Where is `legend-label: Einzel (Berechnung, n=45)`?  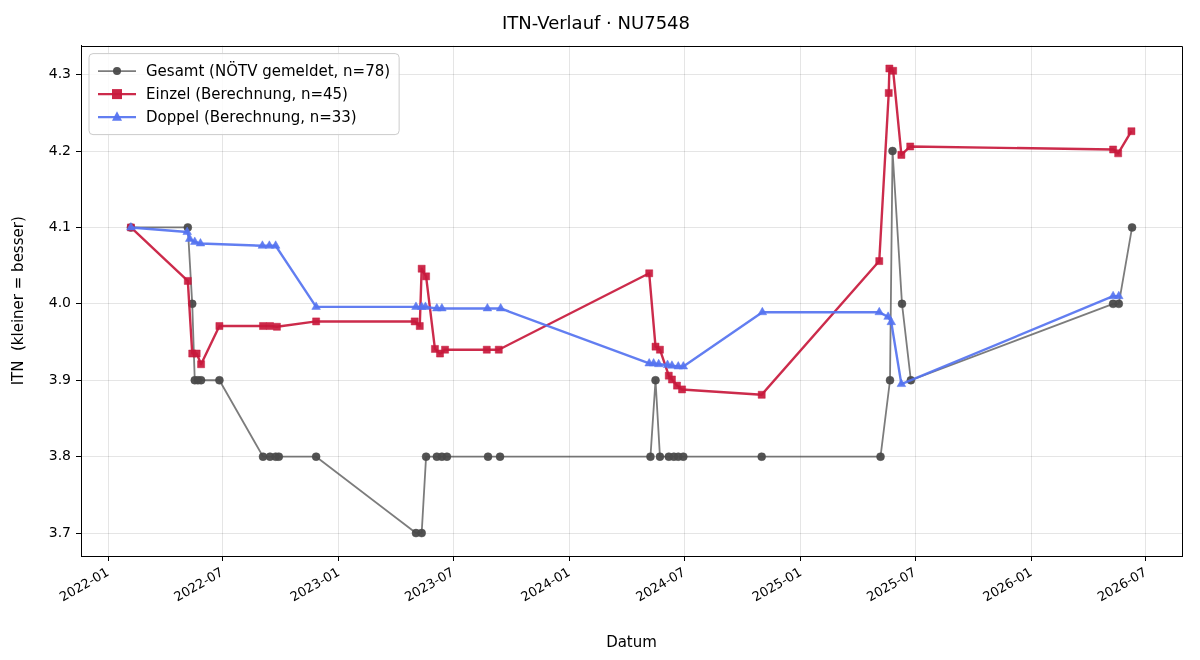 legend-label: Einzel (Berechnung, n=45) is located at coordinates (247, 93).